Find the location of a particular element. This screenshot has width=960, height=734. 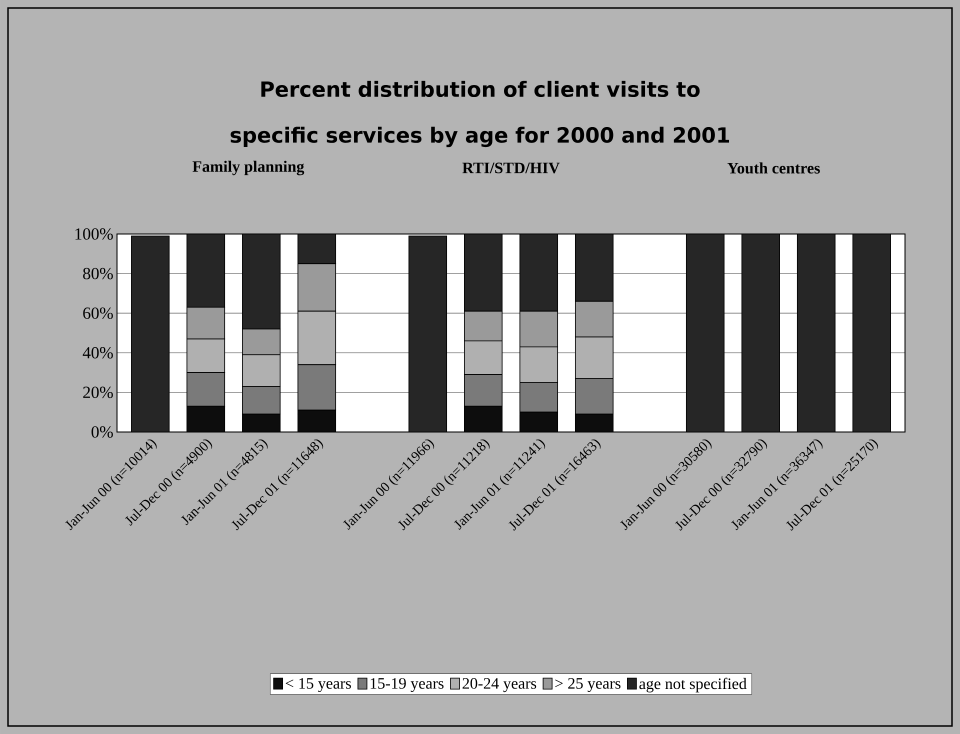

y-tick-label: 20% is located at coordinates (98, 392).